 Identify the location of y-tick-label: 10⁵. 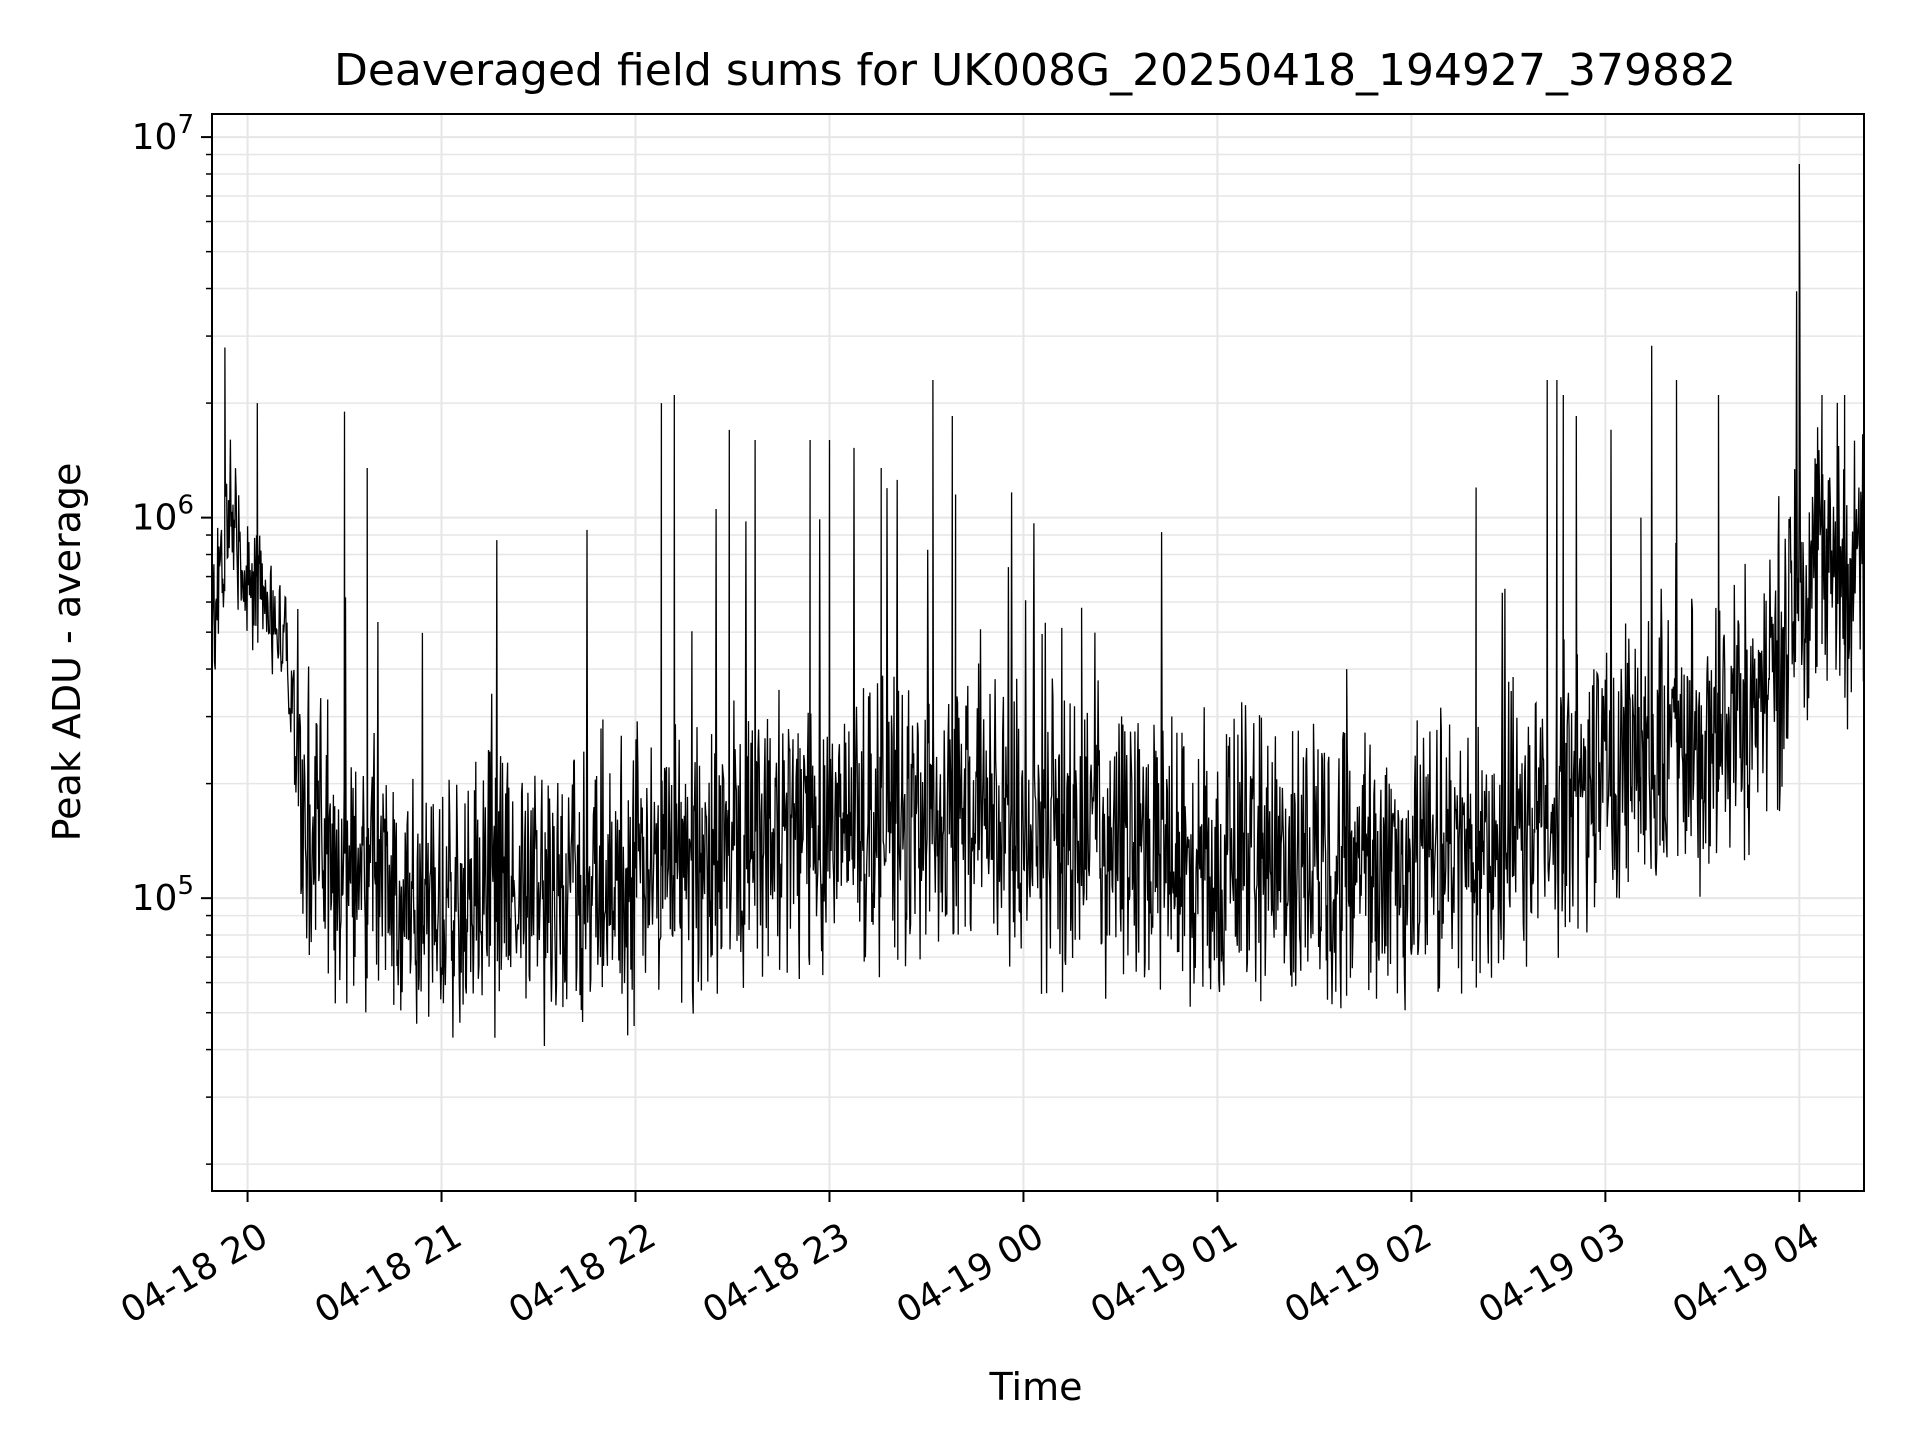
(163, 895).